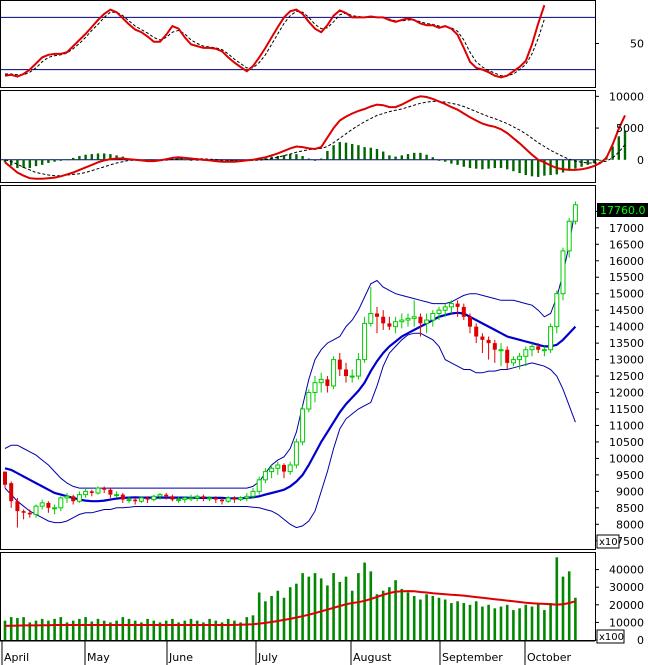  Describe the element at coordinates (180, 657) in the screenshot. I see `month-label-june: June` at that location.